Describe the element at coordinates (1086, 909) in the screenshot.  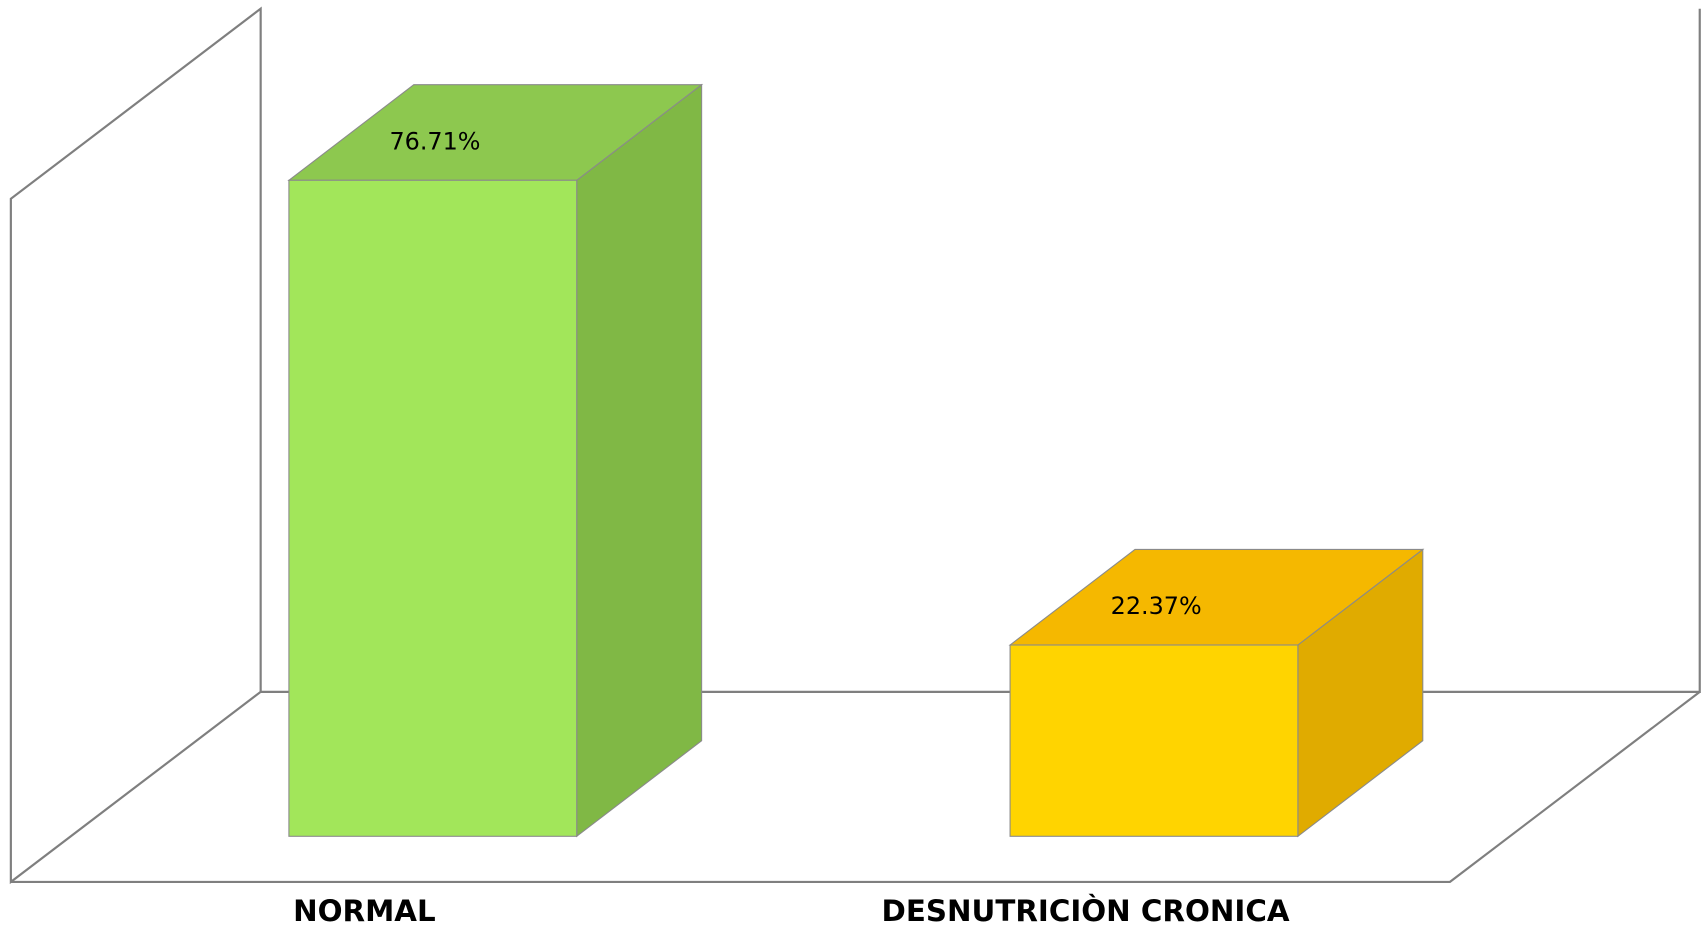
I see `x-tick-label: DESNUTRICIÒN CRONICA` at that location.